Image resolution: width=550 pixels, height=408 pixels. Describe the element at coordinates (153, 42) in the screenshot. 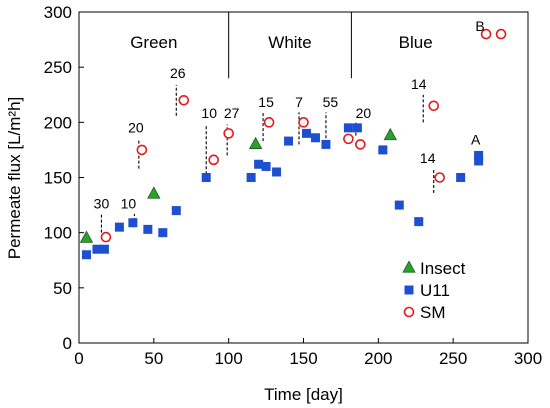

I see `region-label: Green` at that location.